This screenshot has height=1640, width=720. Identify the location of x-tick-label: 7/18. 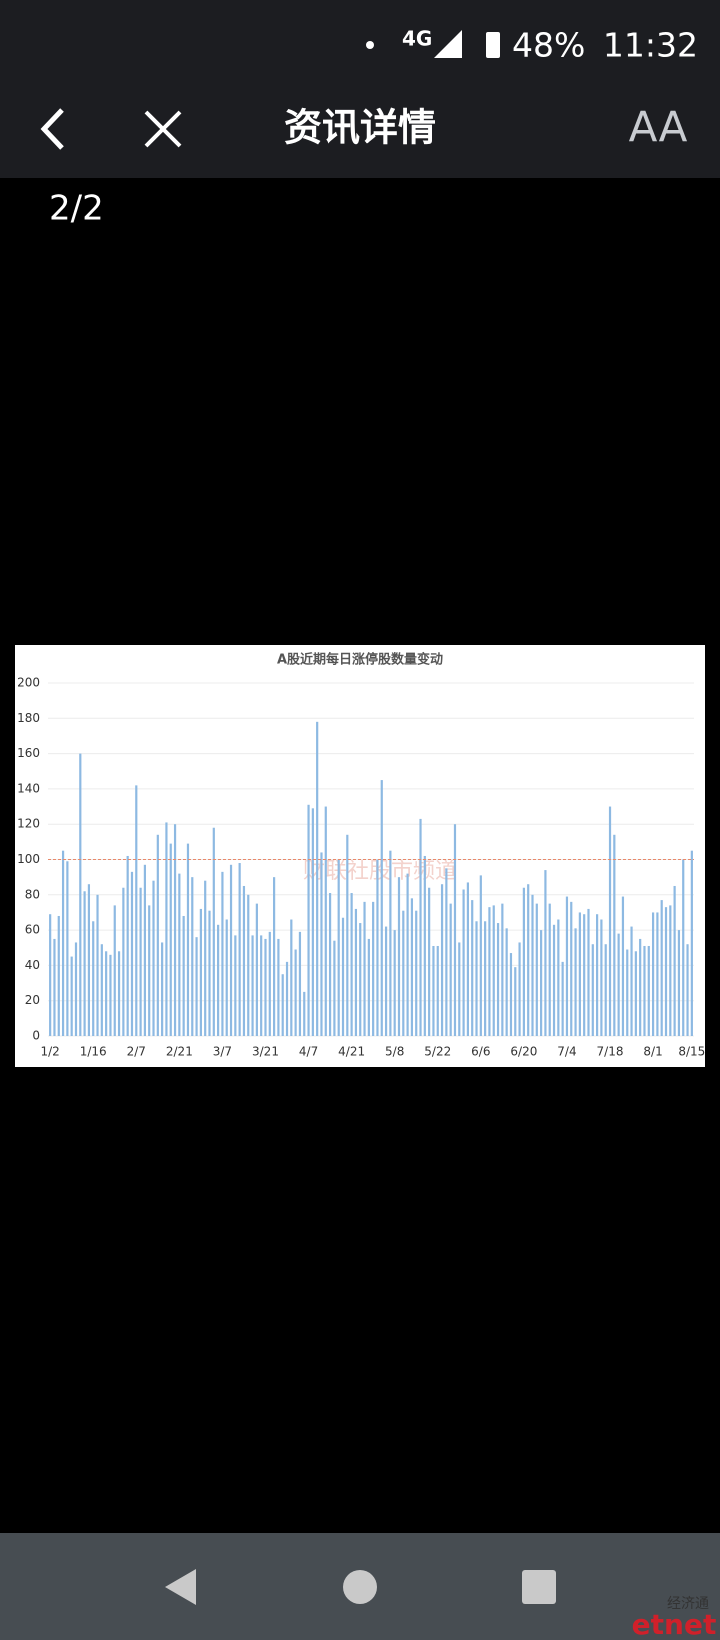
(610, 1052).